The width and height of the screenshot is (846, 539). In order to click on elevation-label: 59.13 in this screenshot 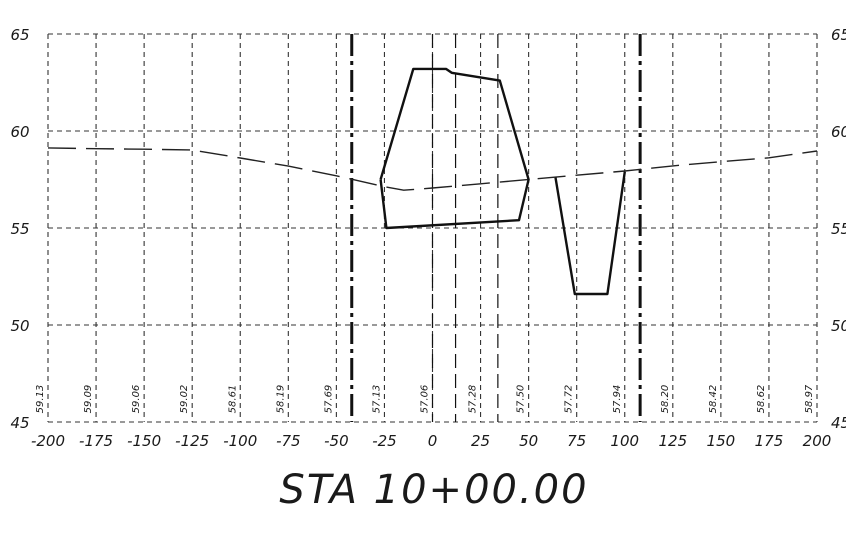, I will do `click(40, 399)`.